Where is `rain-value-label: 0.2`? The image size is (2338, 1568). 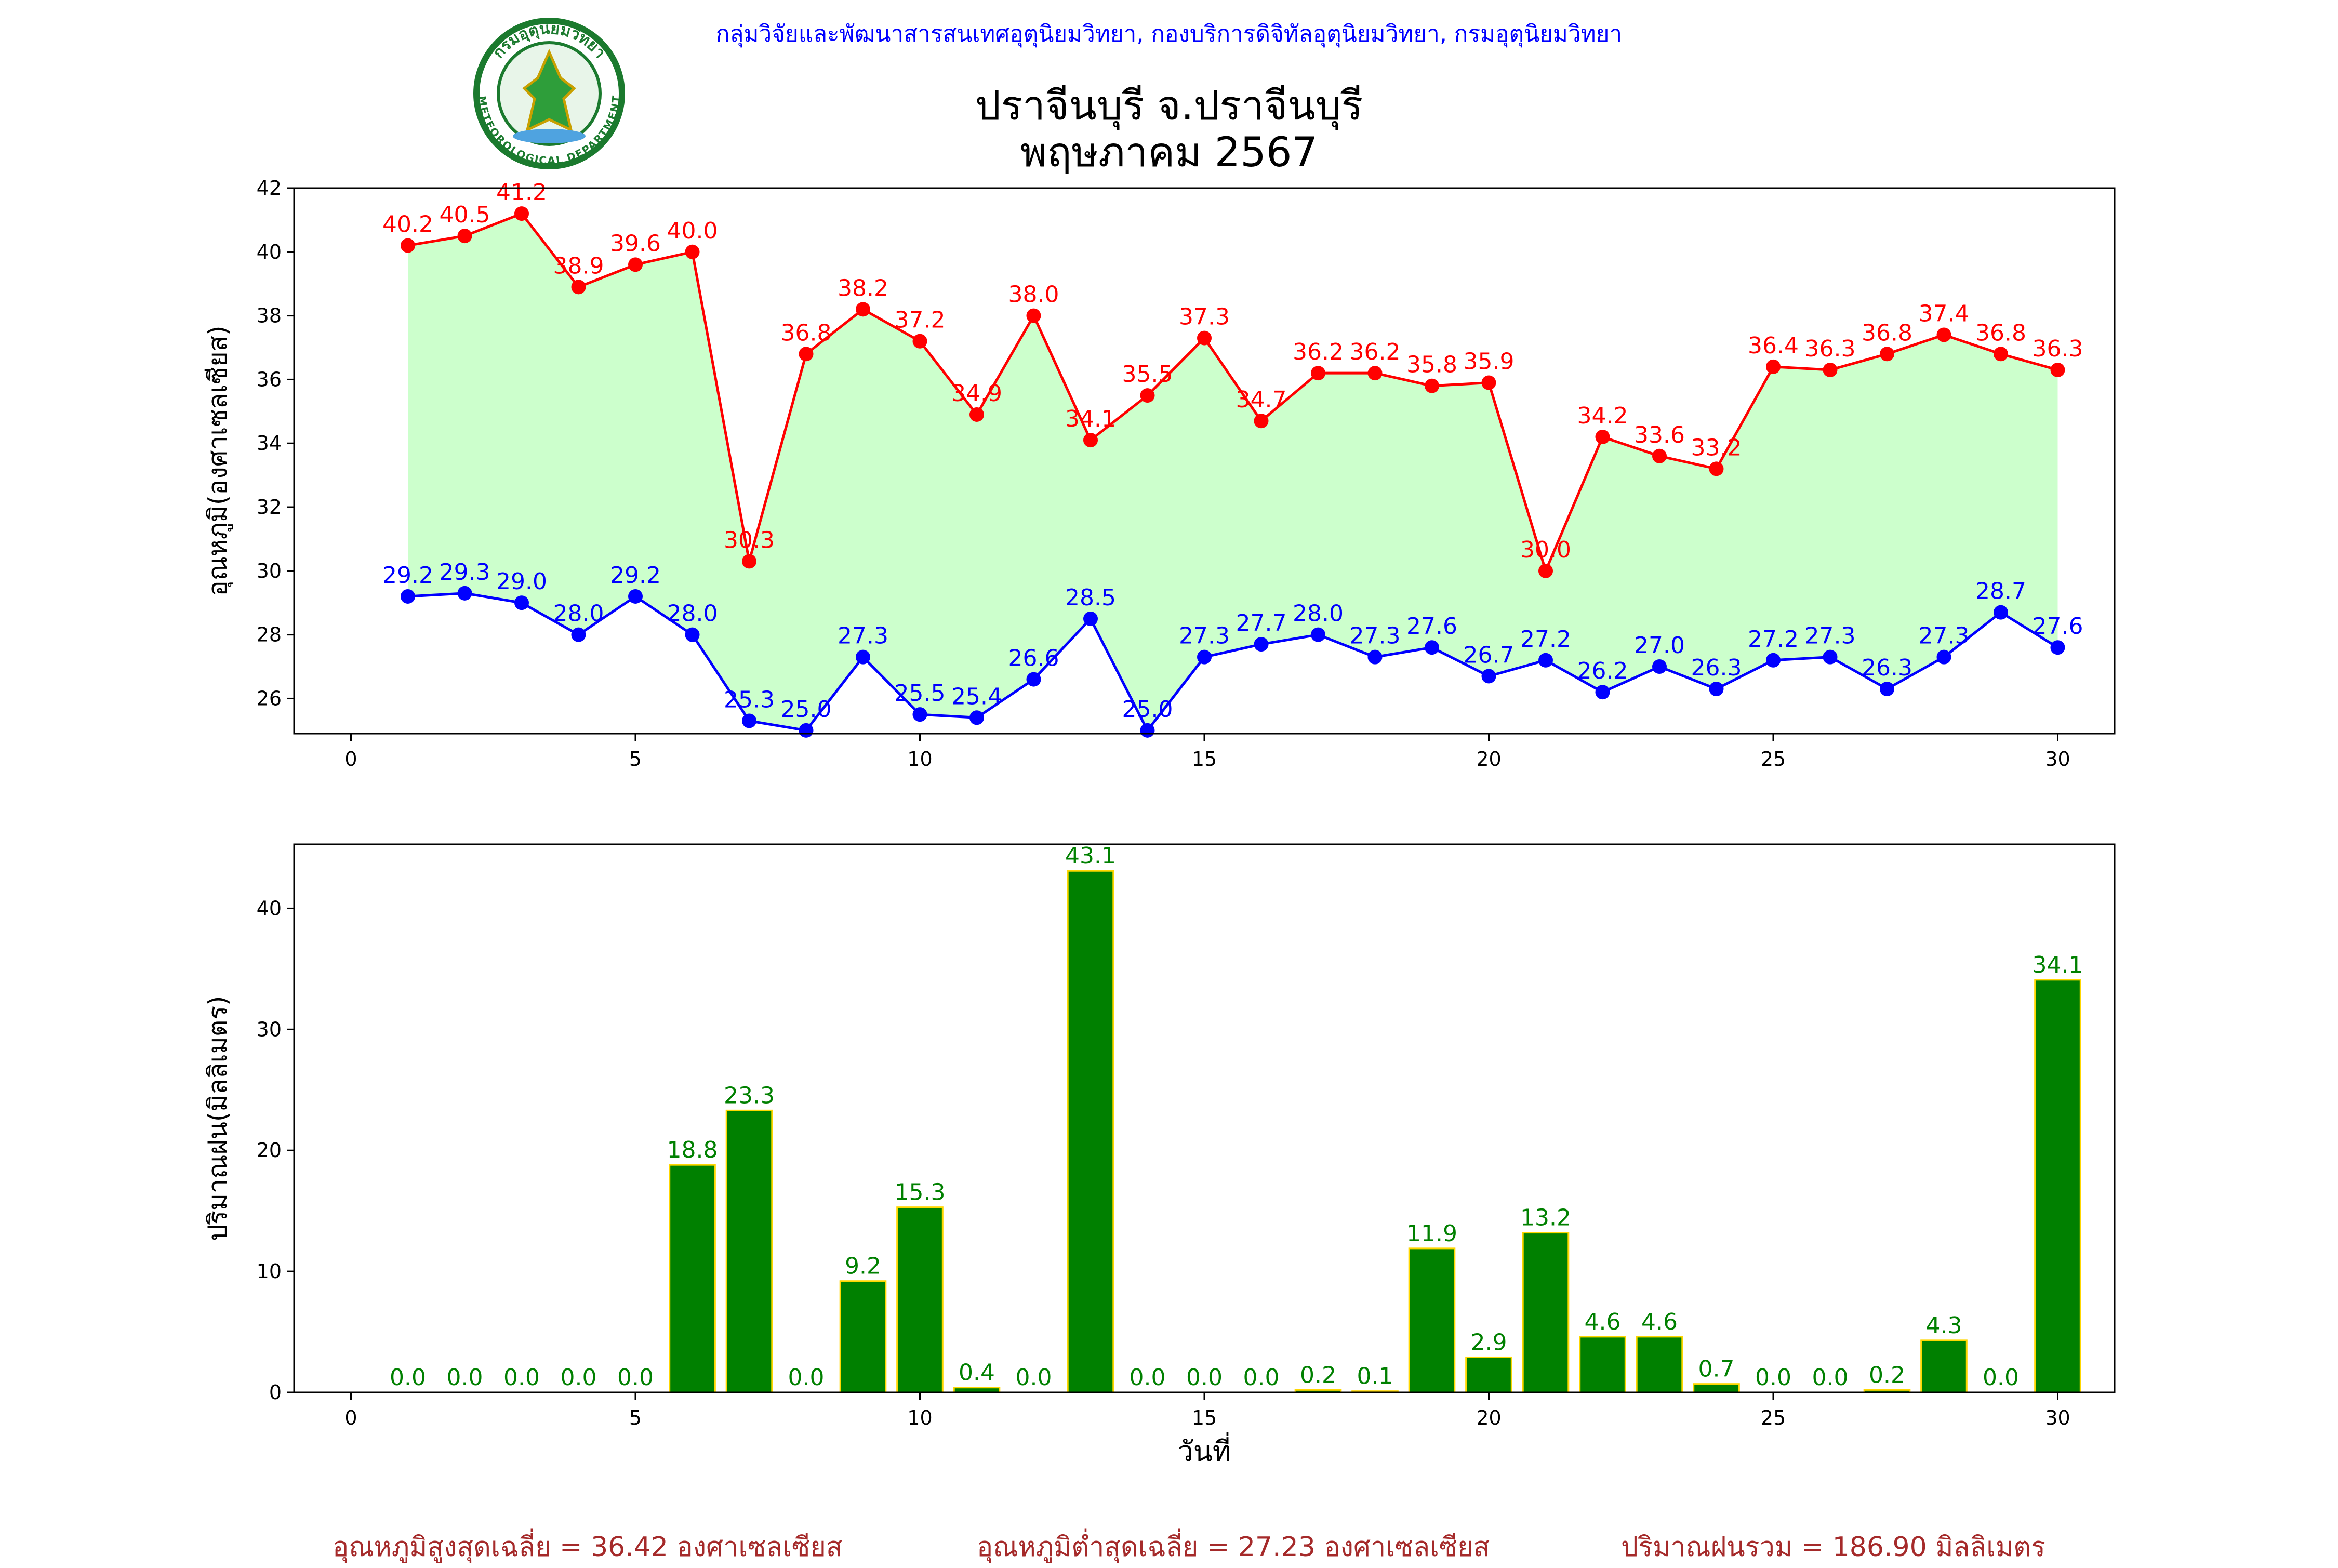
rain-value-label: 0.2 is located at coordinates (1318, 1375).